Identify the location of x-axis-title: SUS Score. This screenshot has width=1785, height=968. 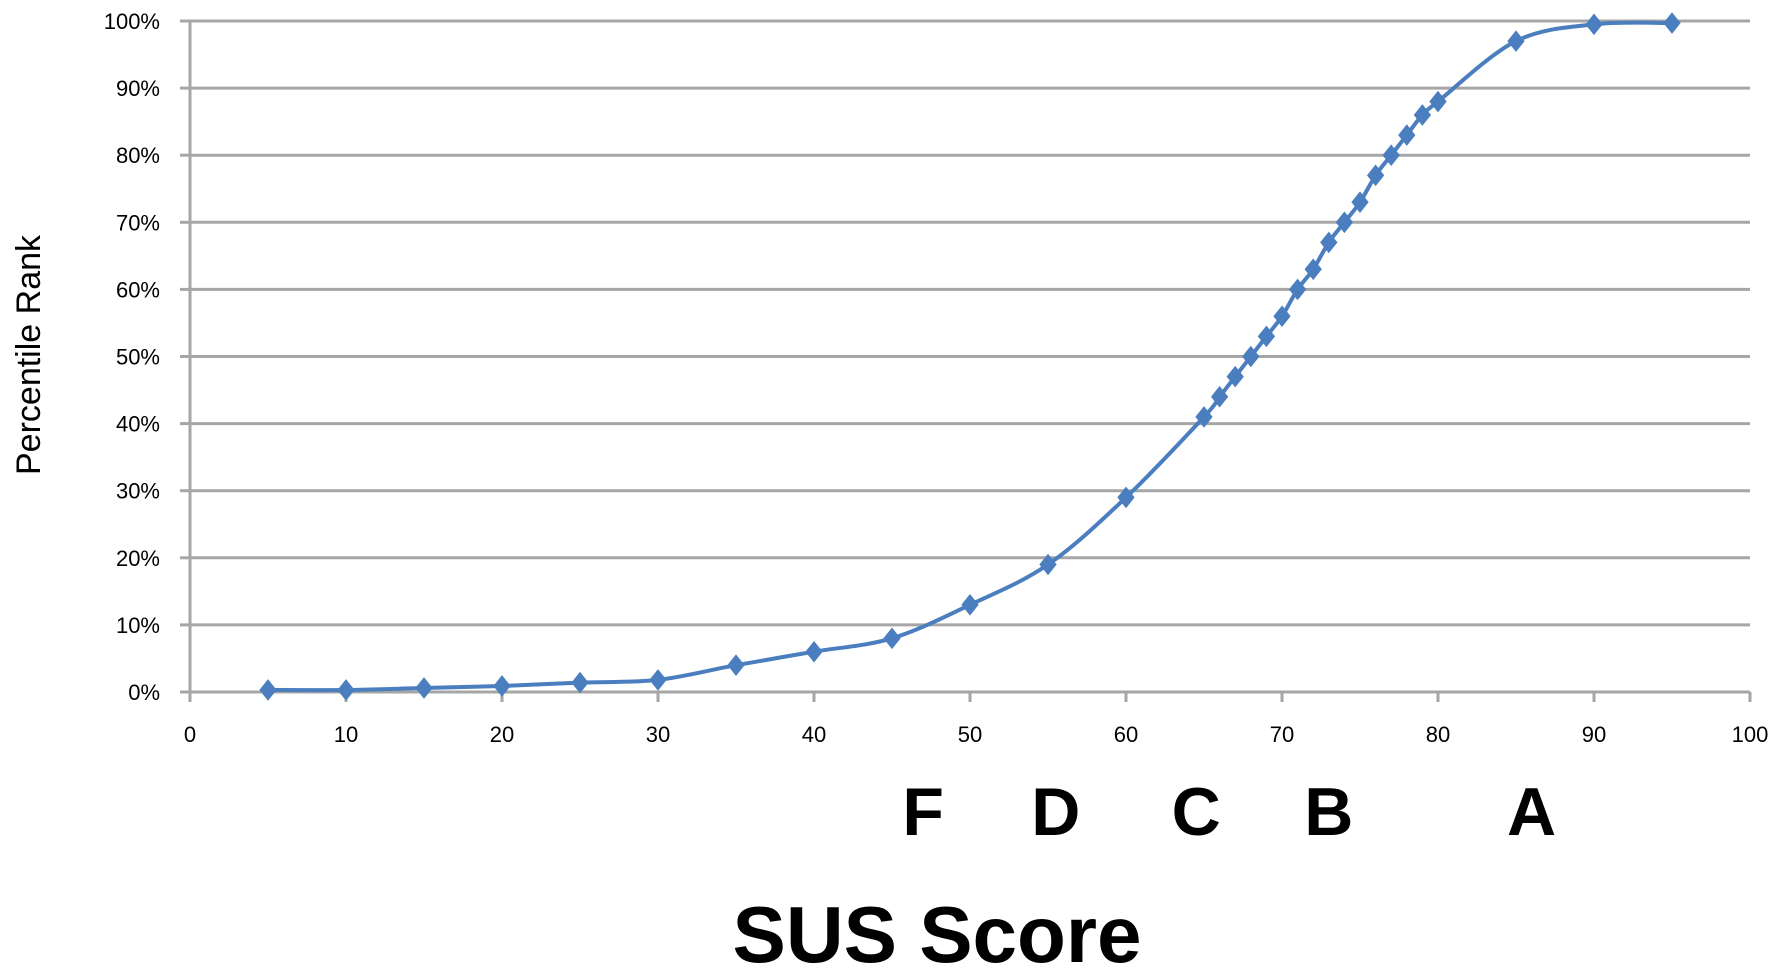
(936, 929).